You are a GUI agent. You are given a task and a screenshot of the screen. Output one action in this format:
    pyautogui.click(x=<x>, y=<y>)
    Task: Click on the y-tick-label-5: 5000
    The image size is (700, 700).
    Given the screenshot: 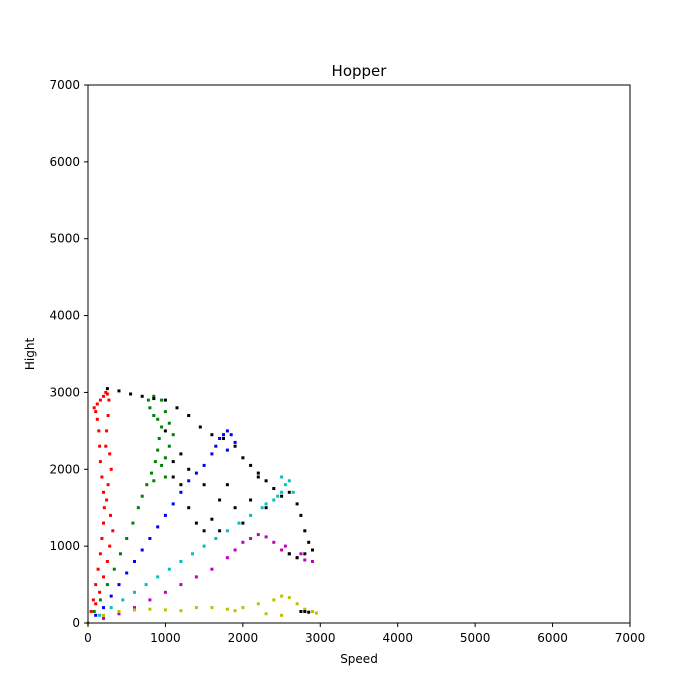 What is the action you would take?
    pyautogui.click(x=64, y=239)
    